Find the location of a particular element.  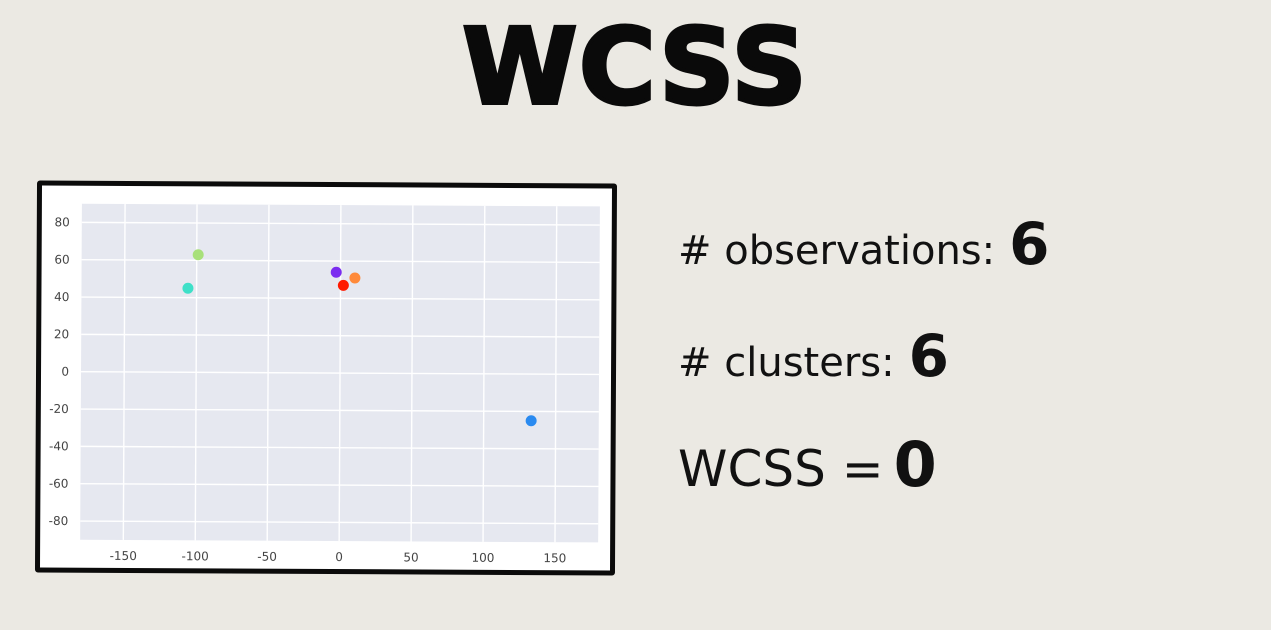

x-tick-label: -50 is located at coordinates (267, 557).